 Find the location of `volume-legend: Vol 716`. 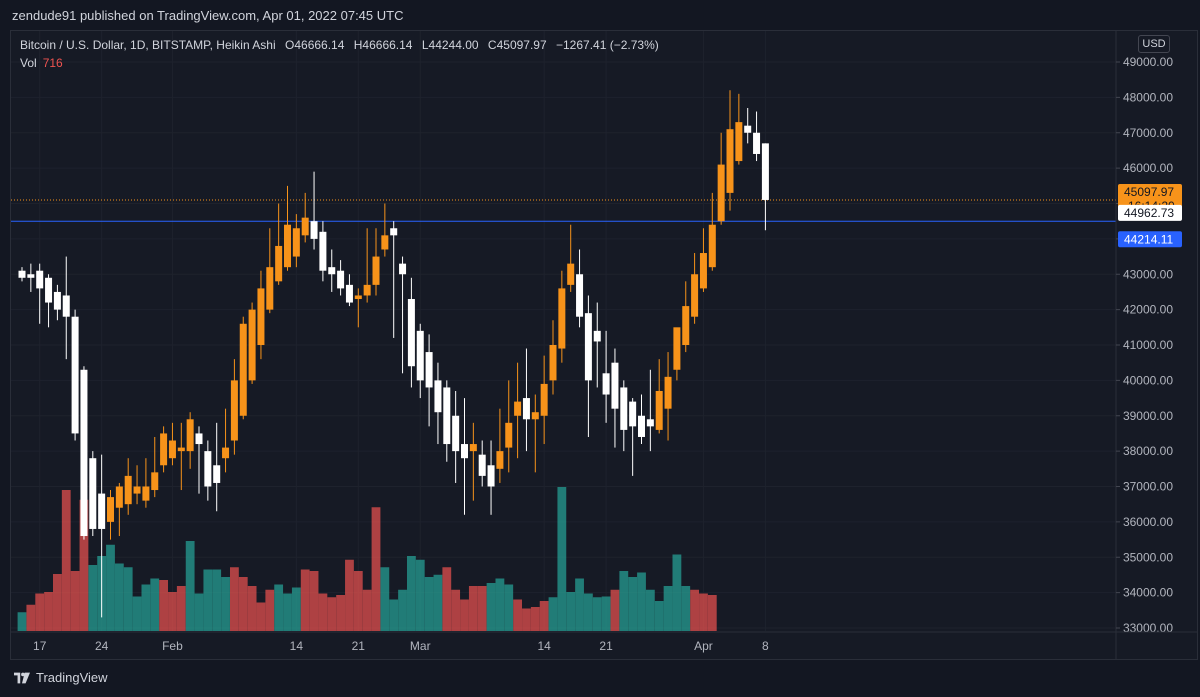

volume-legend: Vol 716 is located at coordinates (41, 63).